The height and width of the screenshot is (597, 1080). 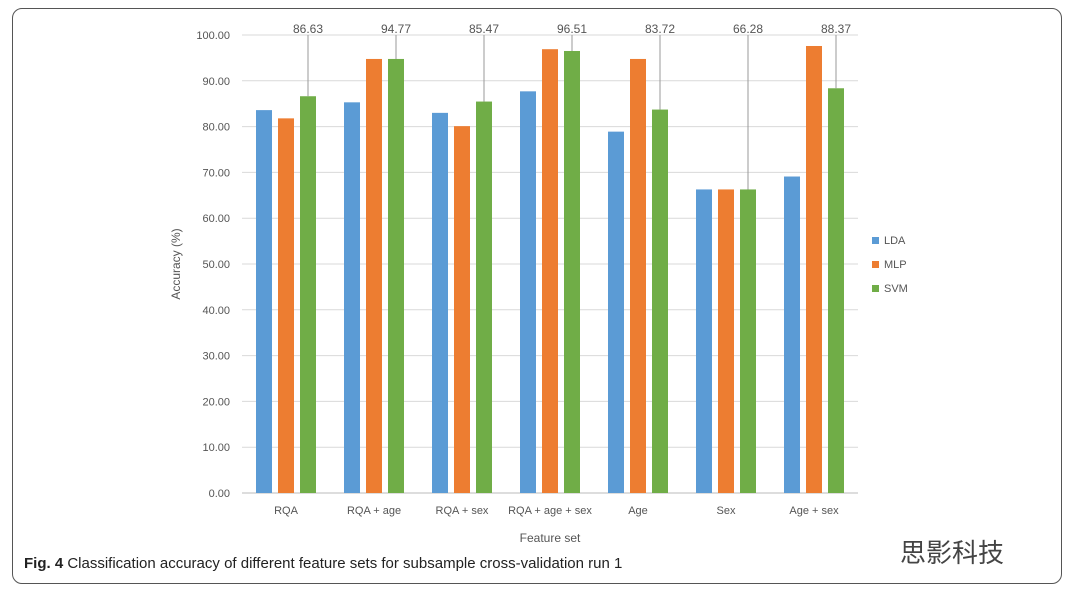 What do you see at coordinates (308, 29) in the screenshot?
I see `data-label: 86.63` at bounding box center [308, 29].